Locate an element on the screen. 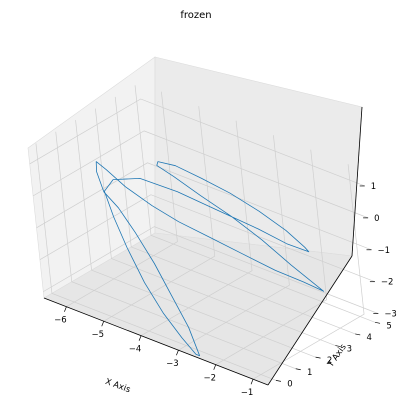 This screenshot has height=408, width=400. z-tick-label: −3 is located at coordinates (390, 315).